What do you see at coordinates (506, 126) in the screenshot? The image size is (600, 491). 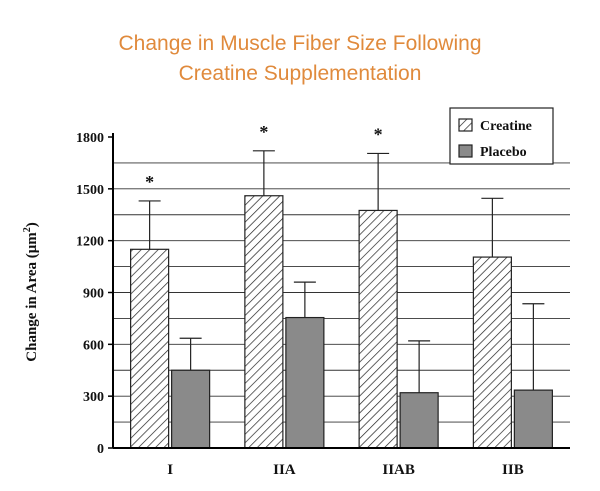 I see `legend-label-creatine: Creatine` at bounding box center [506, 126].